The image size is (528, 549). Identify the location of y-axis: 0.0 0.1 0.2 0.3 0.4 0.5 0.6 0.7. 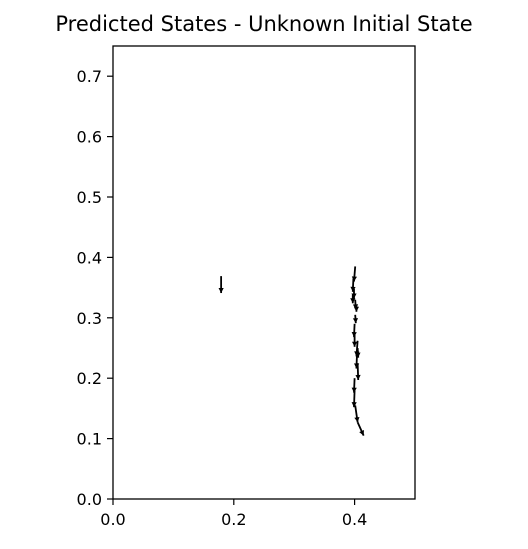
(95, 288).